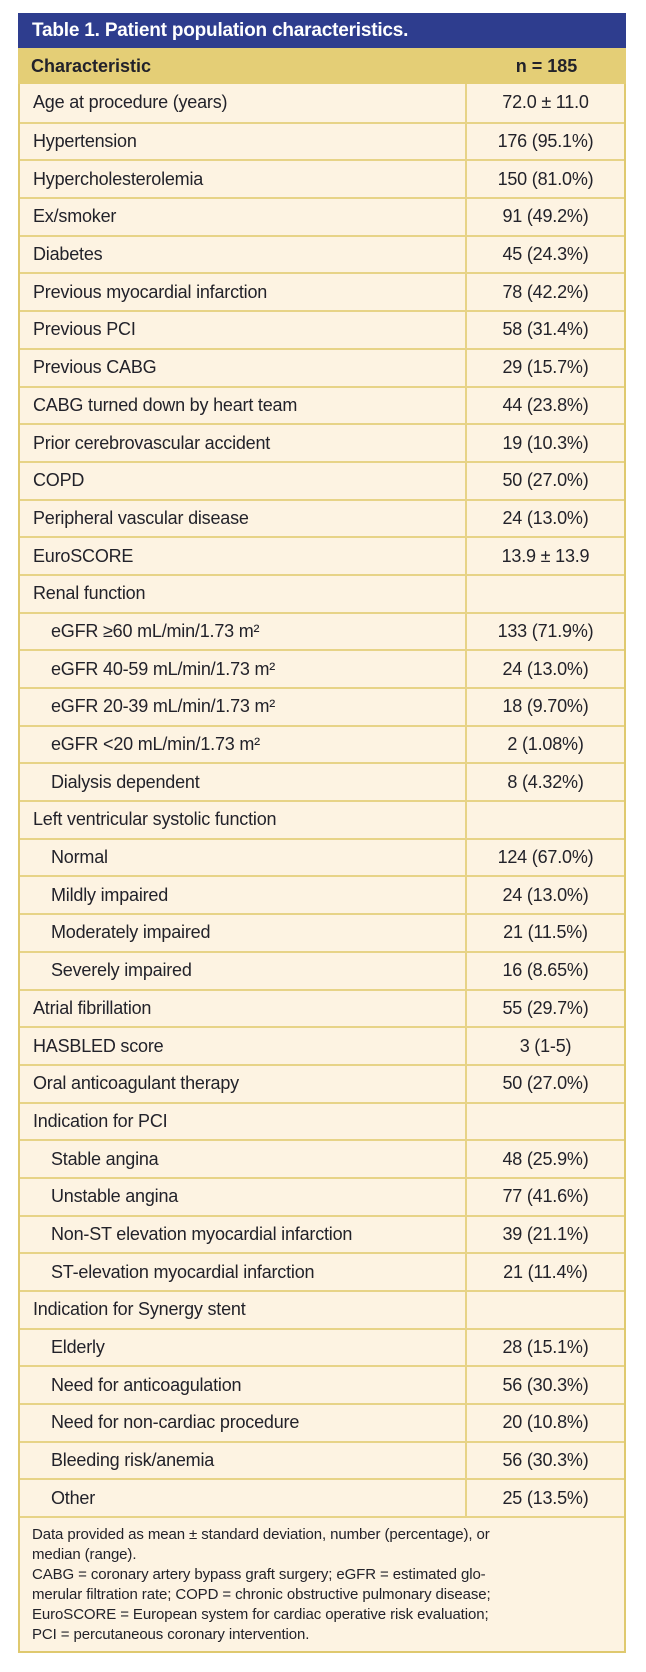 This screenshot has height=1672, width=646. I want to click on row-label: Age at procedure (years), so click(130, 102).